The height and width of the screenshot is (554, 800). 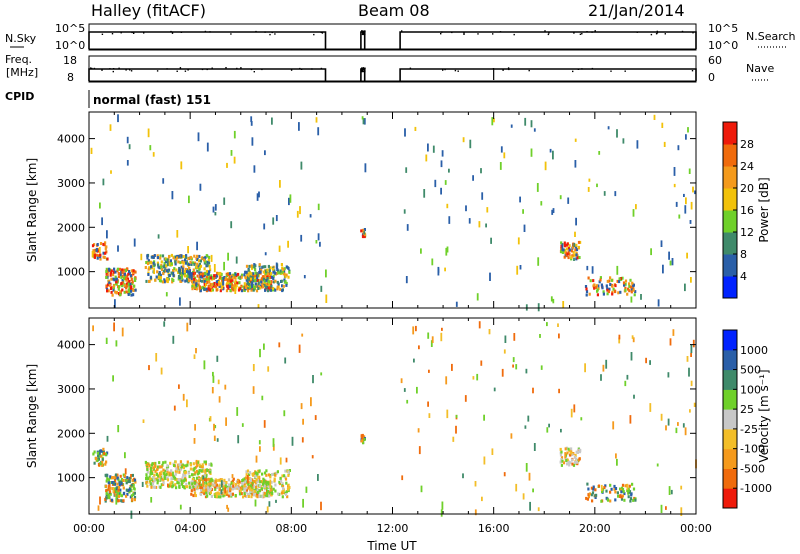 What do you see at coordinates (747, 166) in the screenshot?
I see `power-colorbar-tick-label: 24` at bounding box center [747, 166].